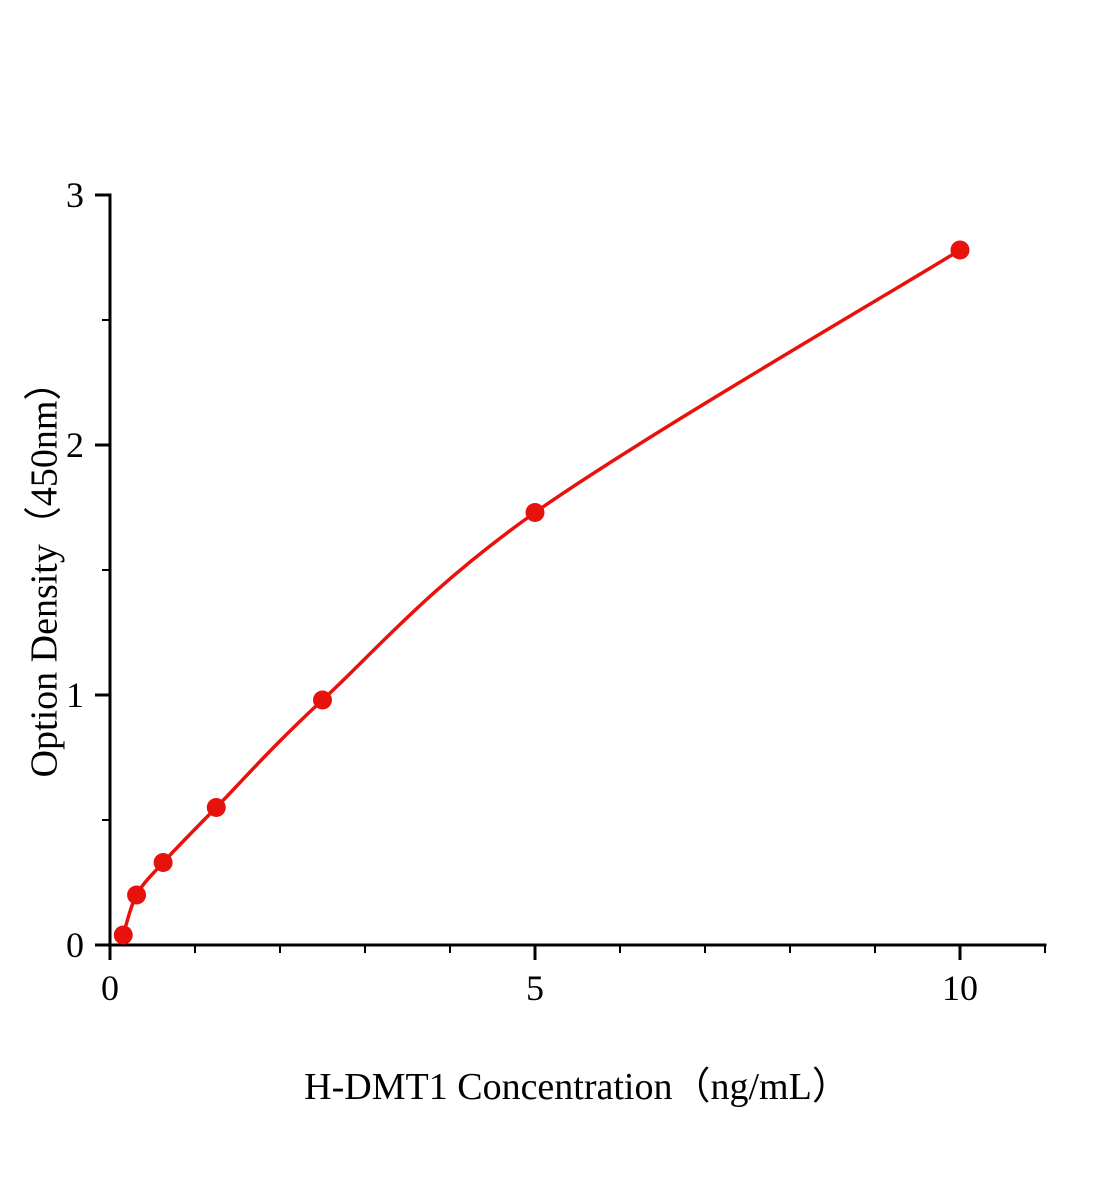  I want to click on x-axis-label: H-DMT1 Concentration（ng/mL）, so click(577, 1087).